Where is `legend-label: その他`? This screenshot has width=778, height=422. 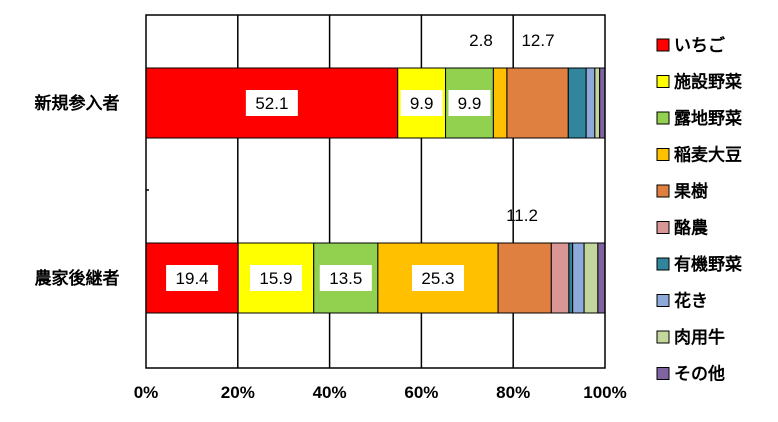 legend-label: その他 is located at coordinates (699, 374).